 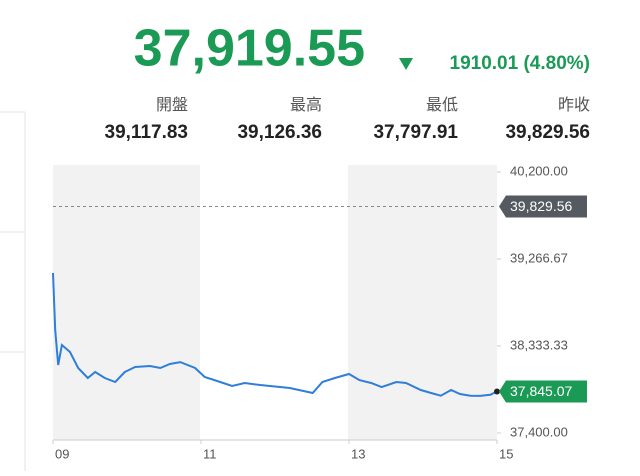 I want to click on x-tick-label: 13, so click(x=358, y=453).